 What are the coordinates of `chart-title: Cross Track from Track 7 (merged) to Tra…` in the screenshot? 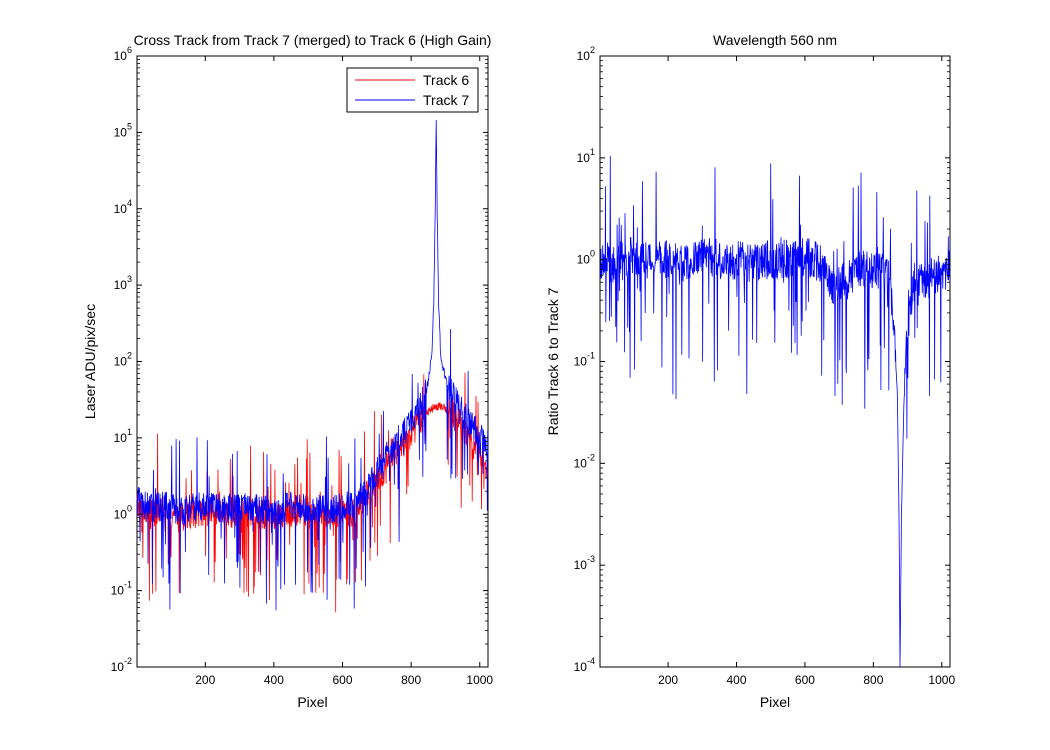 It's located at (313, 40).